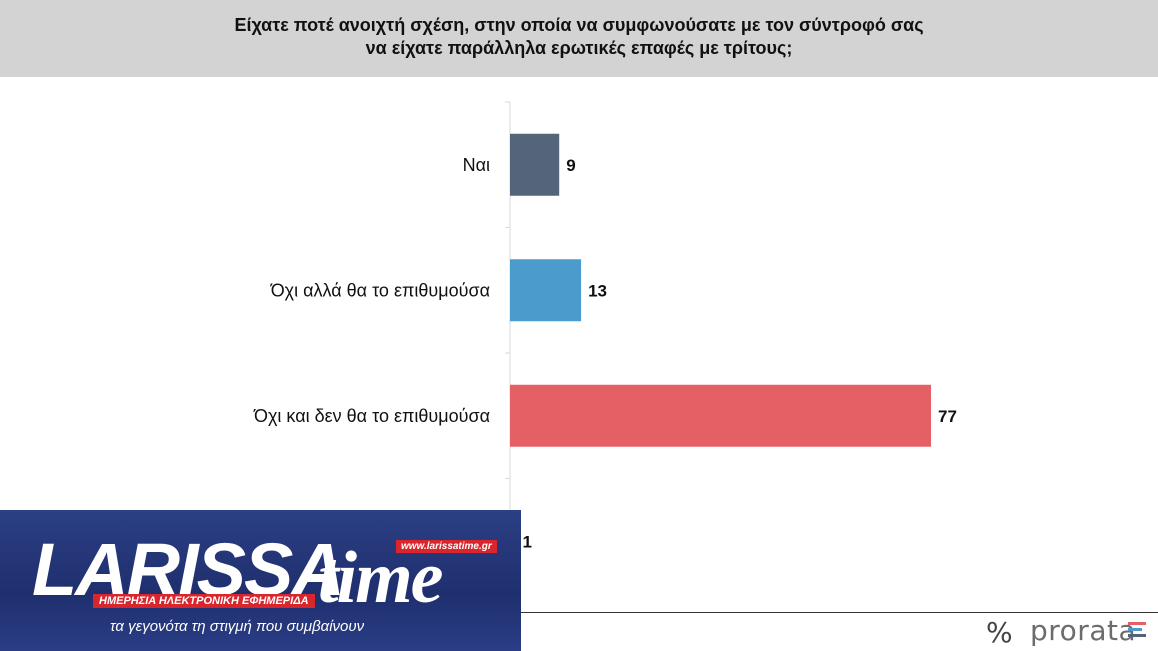 This screenshot has height=651, width=1158. Describe the element at coordinates (597, 290) in the screenshot. I see `data-label: 13` at that location.